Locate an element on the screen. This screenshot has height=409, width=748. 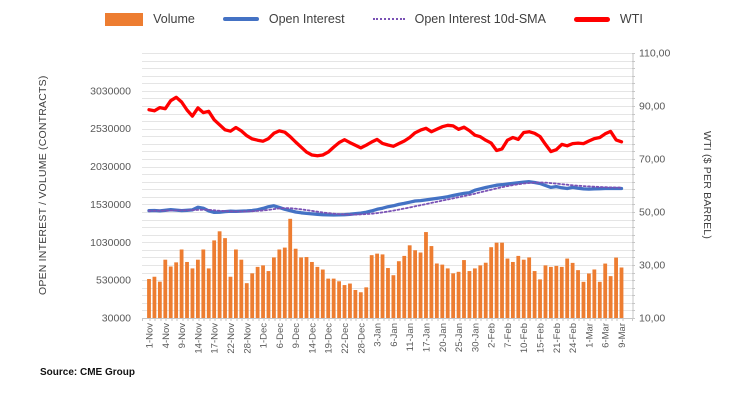
svg-text: 110,00 is located at coordinates (654, 54).